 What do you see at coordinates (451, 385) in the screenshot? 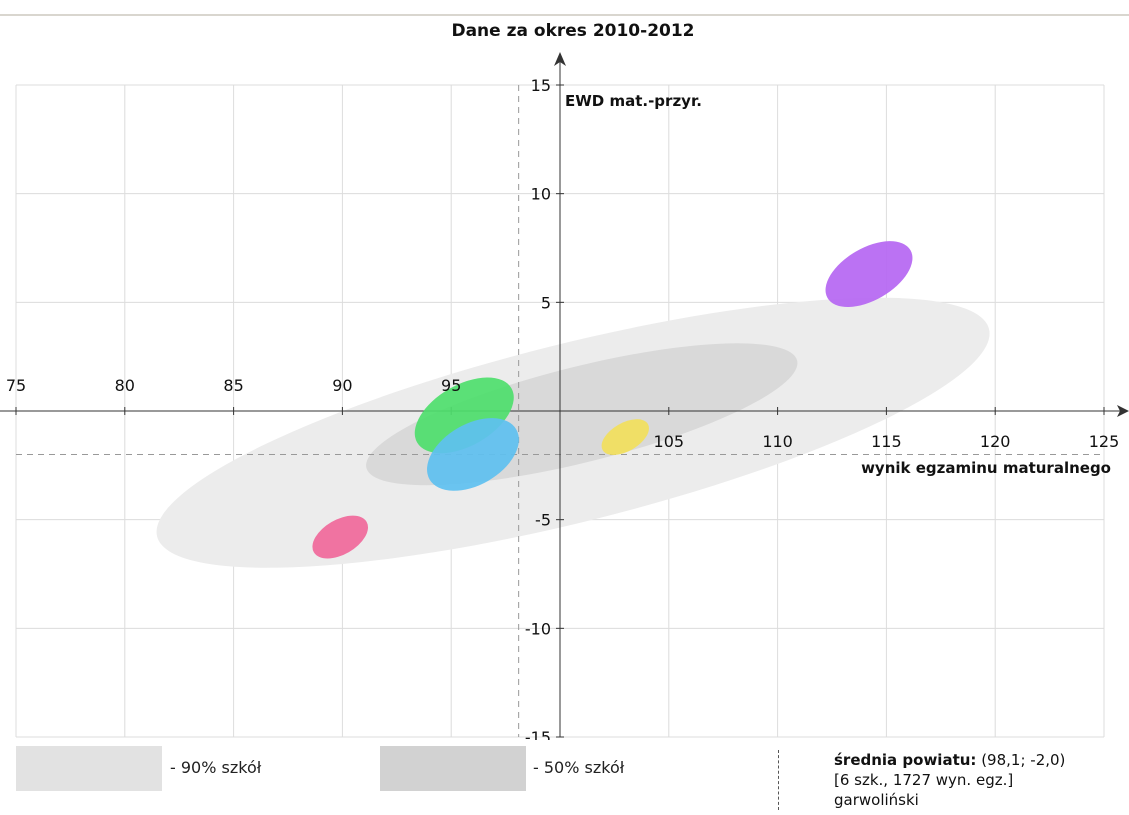
I see `x-tick-label: 95` at bounding box center [451, 385].